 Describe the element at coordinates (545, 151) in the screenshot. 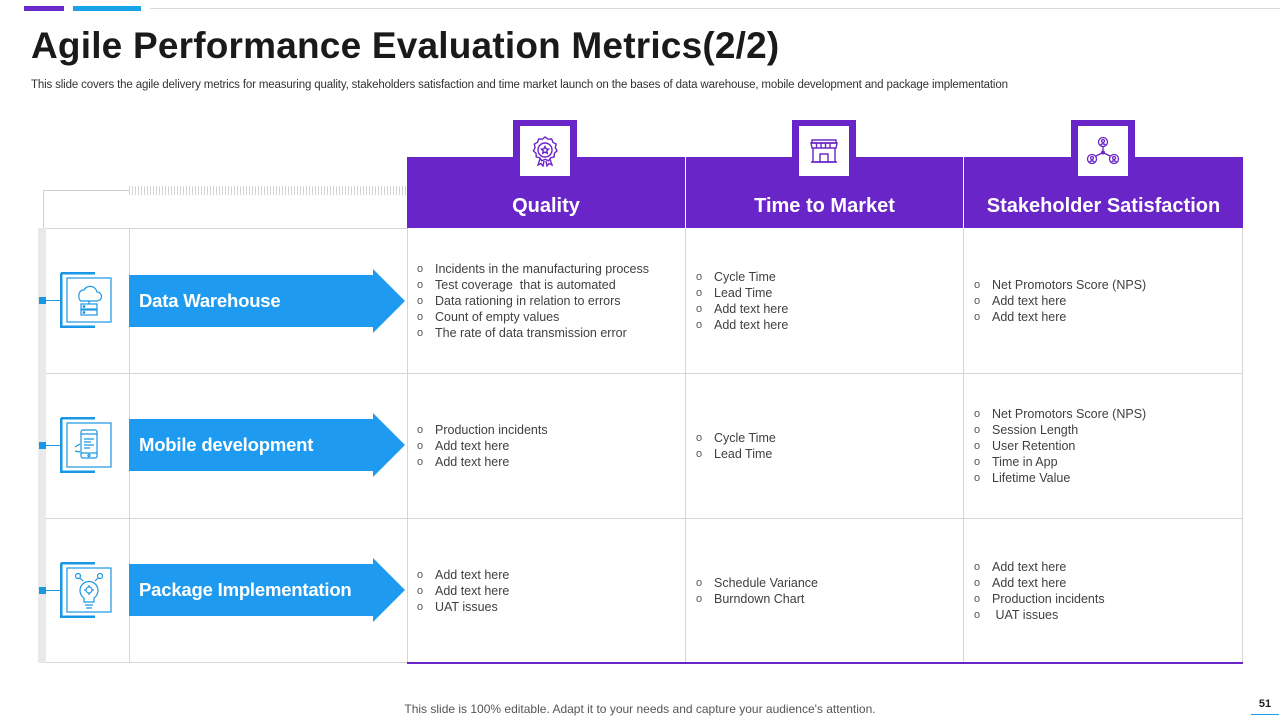

I see `award-badge-icon` at that location.